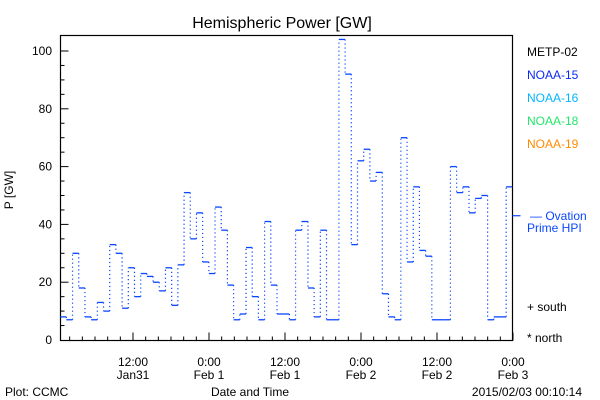  What do you see at coordinates (37, 392) in the screenshot?
I see `plot-credit: Plot: CCMC` at bounding box center [37, 392].